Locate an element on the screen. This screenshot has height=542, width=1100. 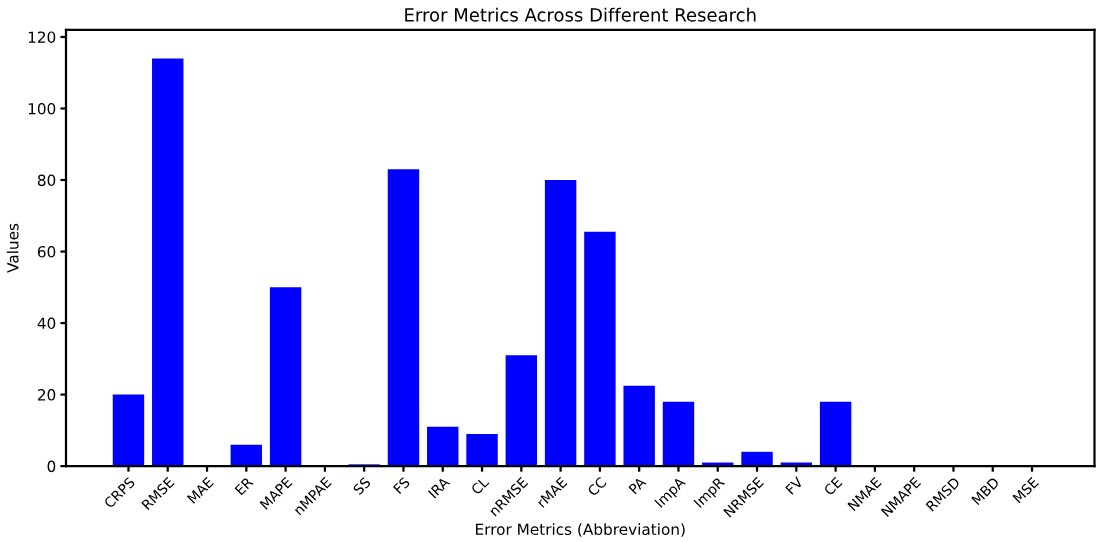
chart-title: Error Metrics Across Different Research is located at coordinates (580, 14).